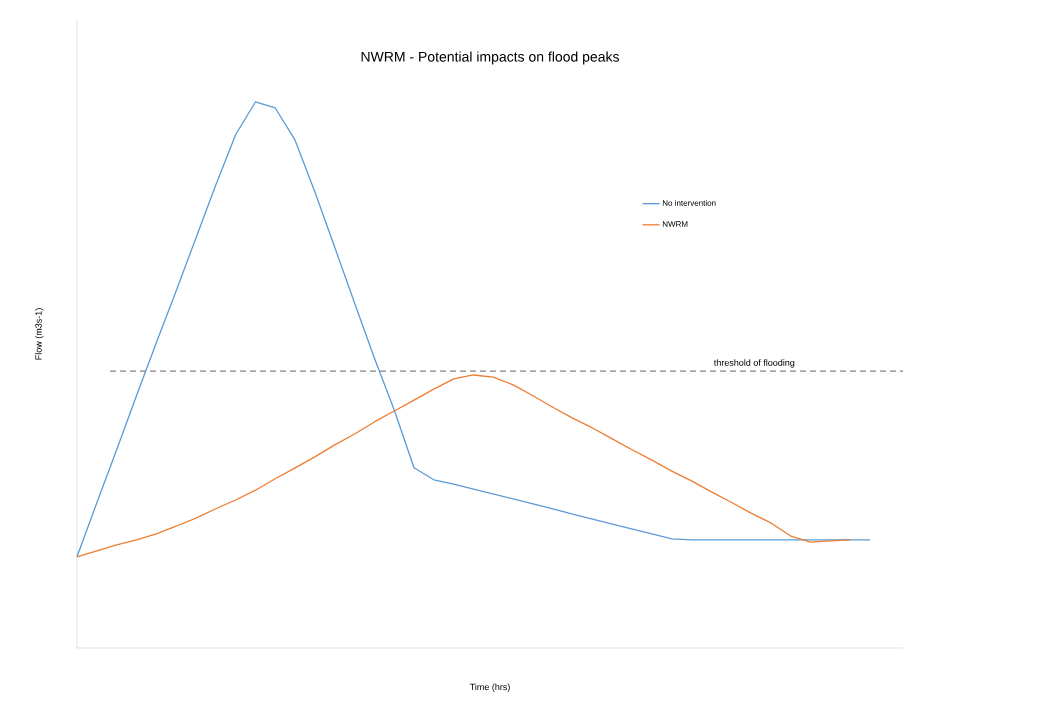 Image resolution: width=1052 pixels, height=708 pixels. What do you see at coordinates (490, 58) in the screenshot?
I see `chart-title: NWRM - Potential impacts on flood peaks` at bounding box center [490, 58].